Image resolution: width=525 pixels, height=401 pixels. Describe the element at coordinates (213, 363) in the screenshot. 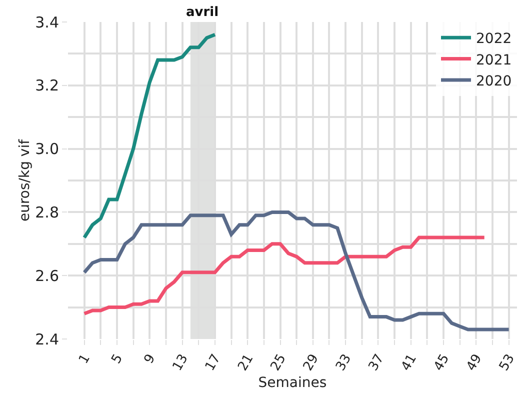

I see `x-tick-label: 17` at that location.